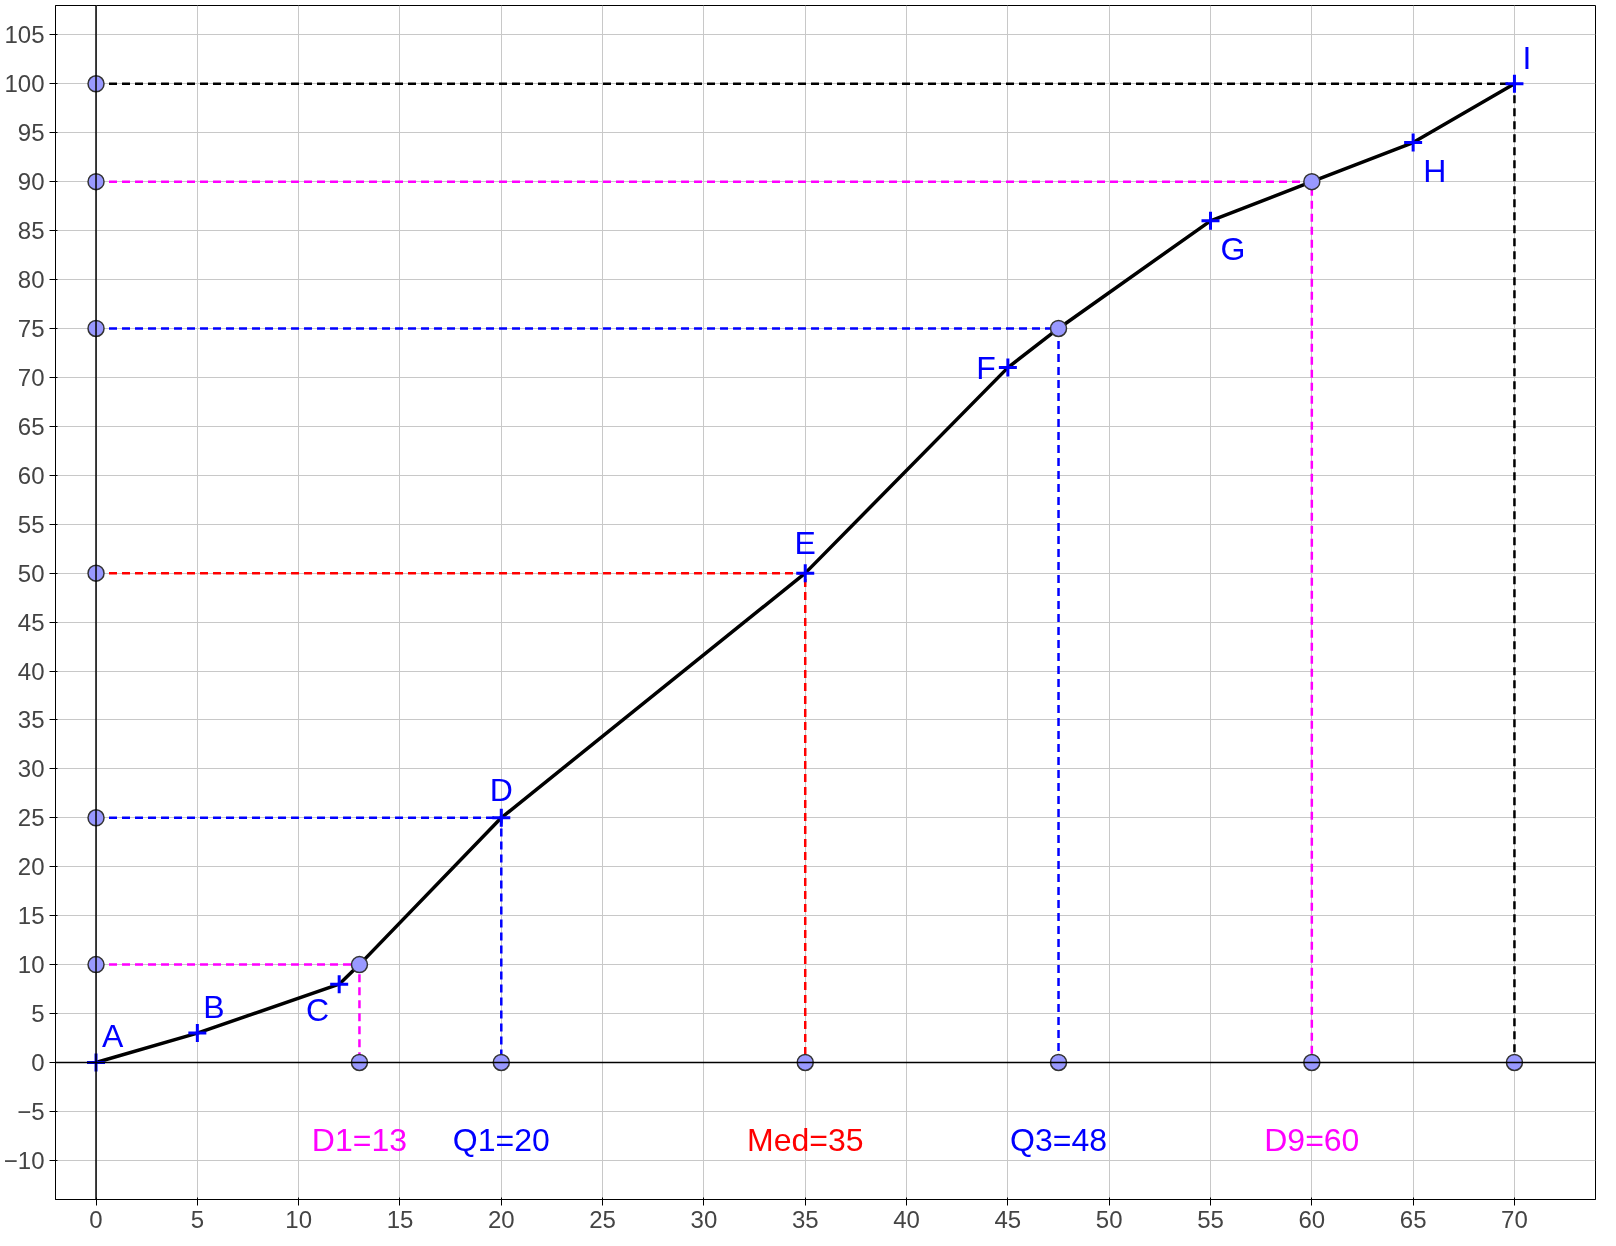 Image resolution: width=1616 pixels, height=1246 pixels. Describe the element at coordinates (1210, 1219) in the screenshot. I see `x-tick-label: 55` at that location.